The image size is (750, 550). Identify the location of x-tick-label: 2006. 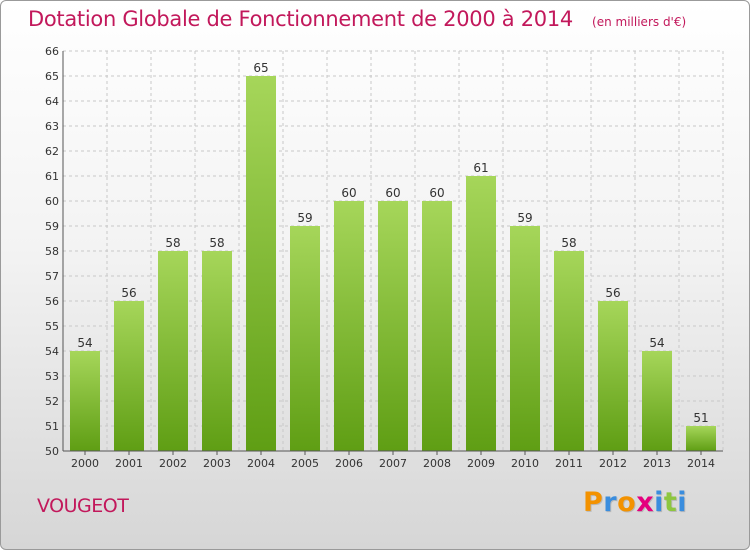
(349, 463).